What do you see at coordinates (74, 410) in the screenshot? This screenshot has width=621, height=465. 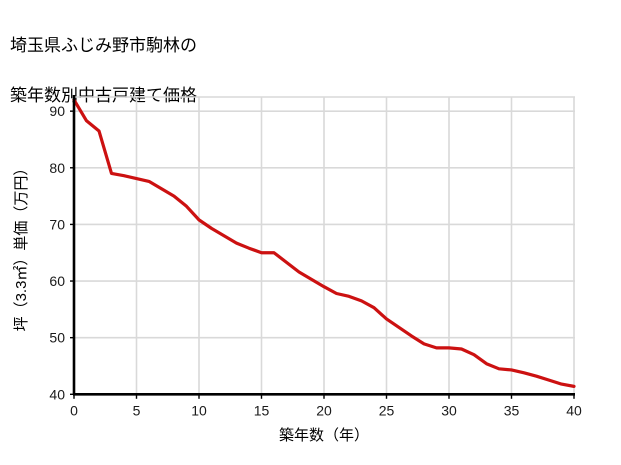 I see `x-tick-label: 0` at bounding box center [74, 410].